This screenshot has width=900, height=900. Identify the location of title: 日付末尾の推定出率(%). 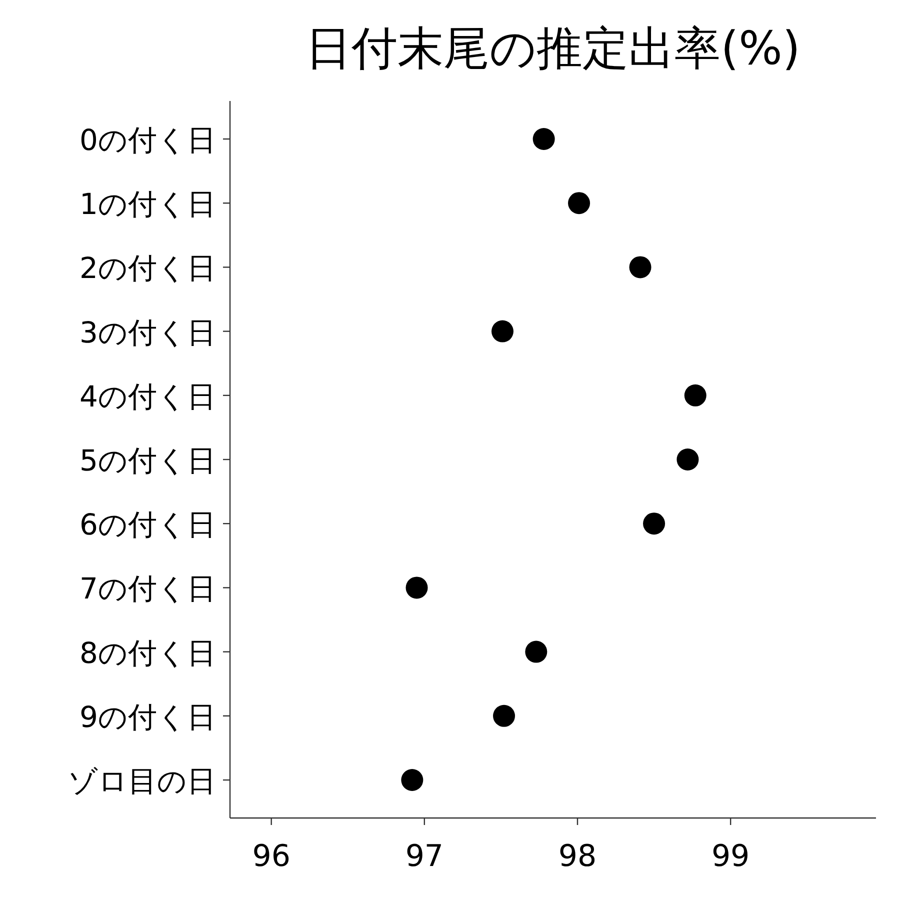
(553, 48).